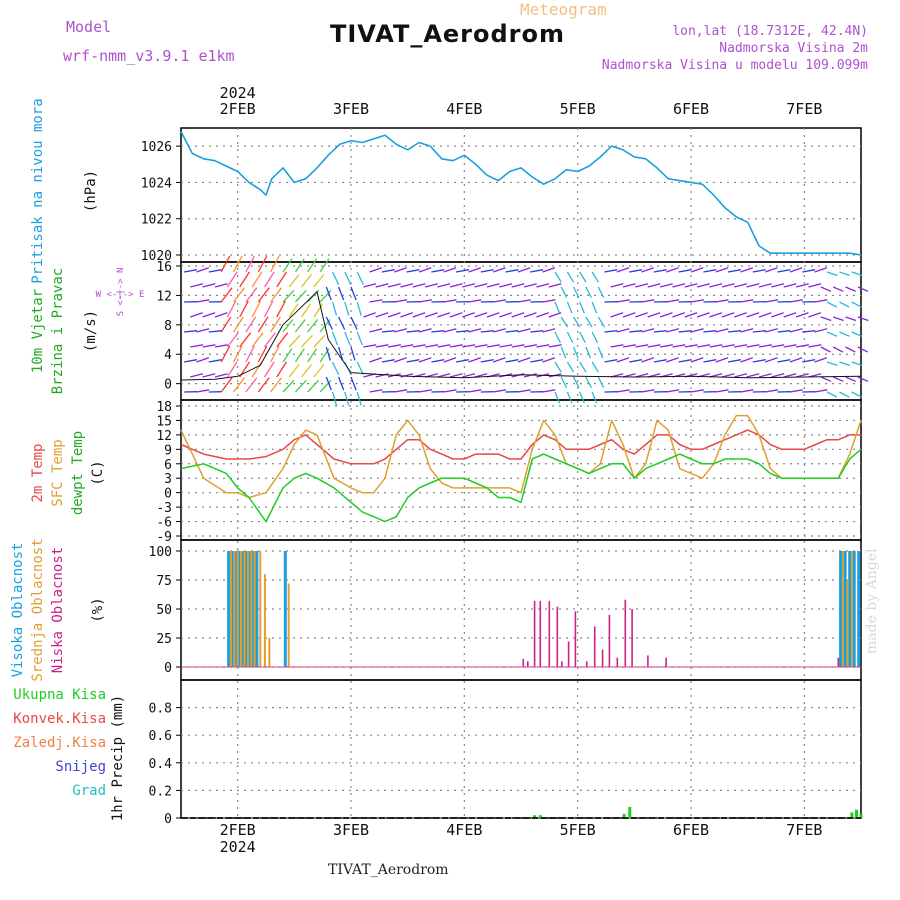 This screenshot has width=900, height=900. What do you see at coordinates (164, 610) in the screenshot?
I see `y-tick-label: 50` at bounding box center [164, 610].